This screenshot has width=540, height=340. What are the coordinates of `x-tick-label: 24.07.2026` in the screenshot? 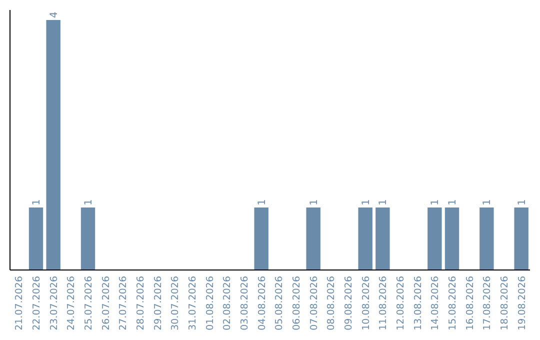 It's located at (72, 303).